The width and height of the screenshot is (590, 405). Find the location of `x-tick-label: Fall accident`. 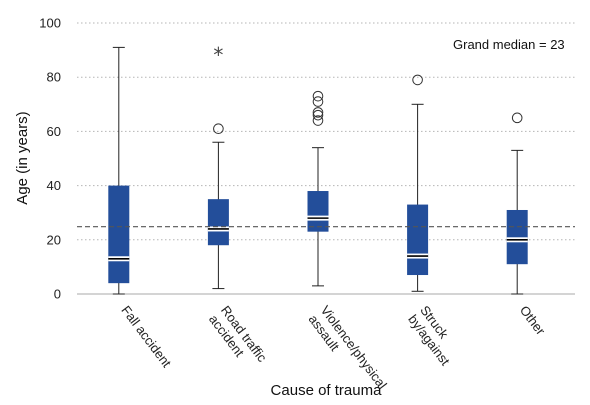

x-tick-label: Fall accident is located at coordinates (146, 337).